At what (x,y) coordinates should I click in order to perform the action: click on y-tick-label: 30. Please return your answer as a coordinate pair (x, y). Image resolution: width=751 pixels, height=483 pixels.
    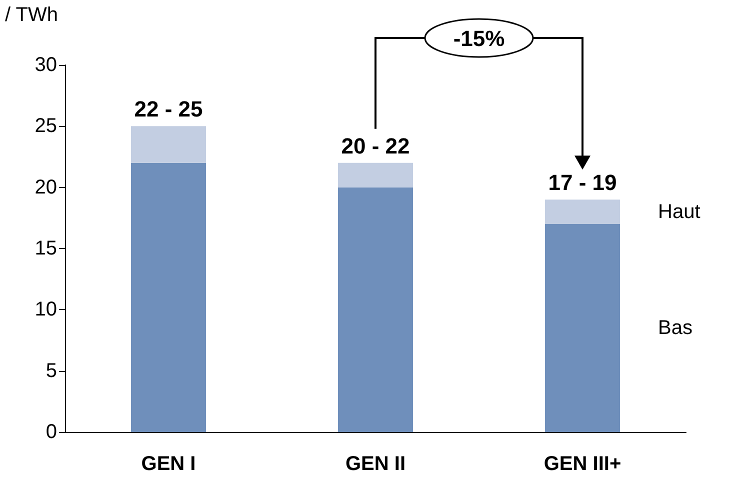
    Looking at the image, I should click on (45, 65).